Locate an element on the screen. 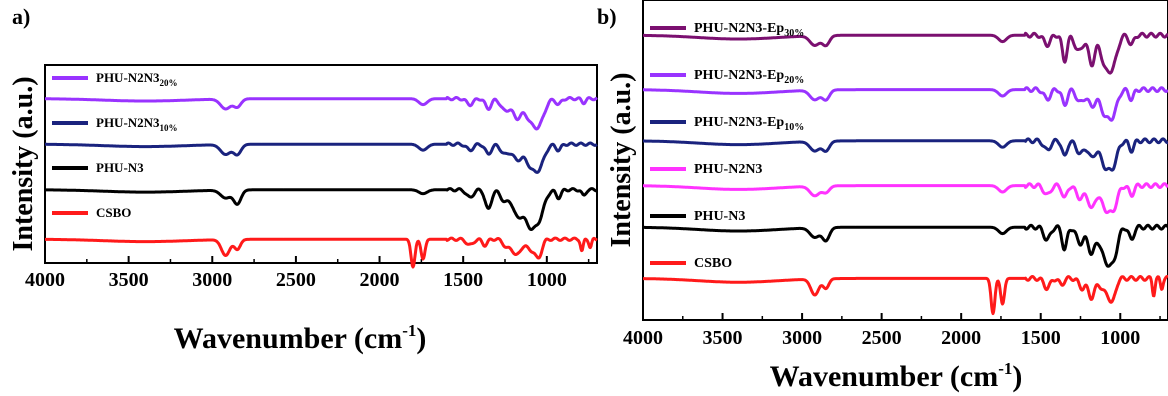 The height and width of the screenshot is (396, 1168). panel-a-x-ticks: 4000 3500 3000 2500 2000 1500 1000 is located at coordinates (307, 273).